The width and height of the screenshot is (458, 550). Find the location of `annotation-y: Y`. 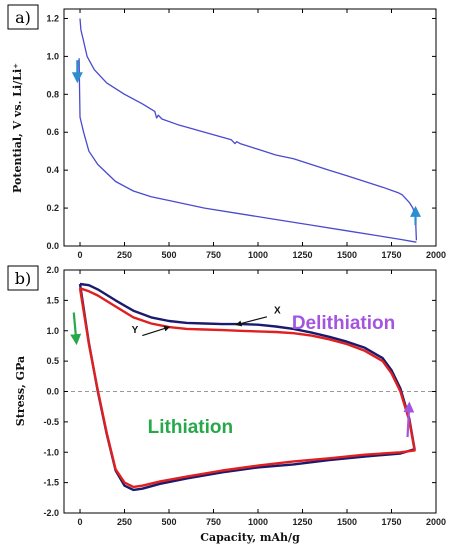

annotation-y: Y is located at coordinates (135, 330).